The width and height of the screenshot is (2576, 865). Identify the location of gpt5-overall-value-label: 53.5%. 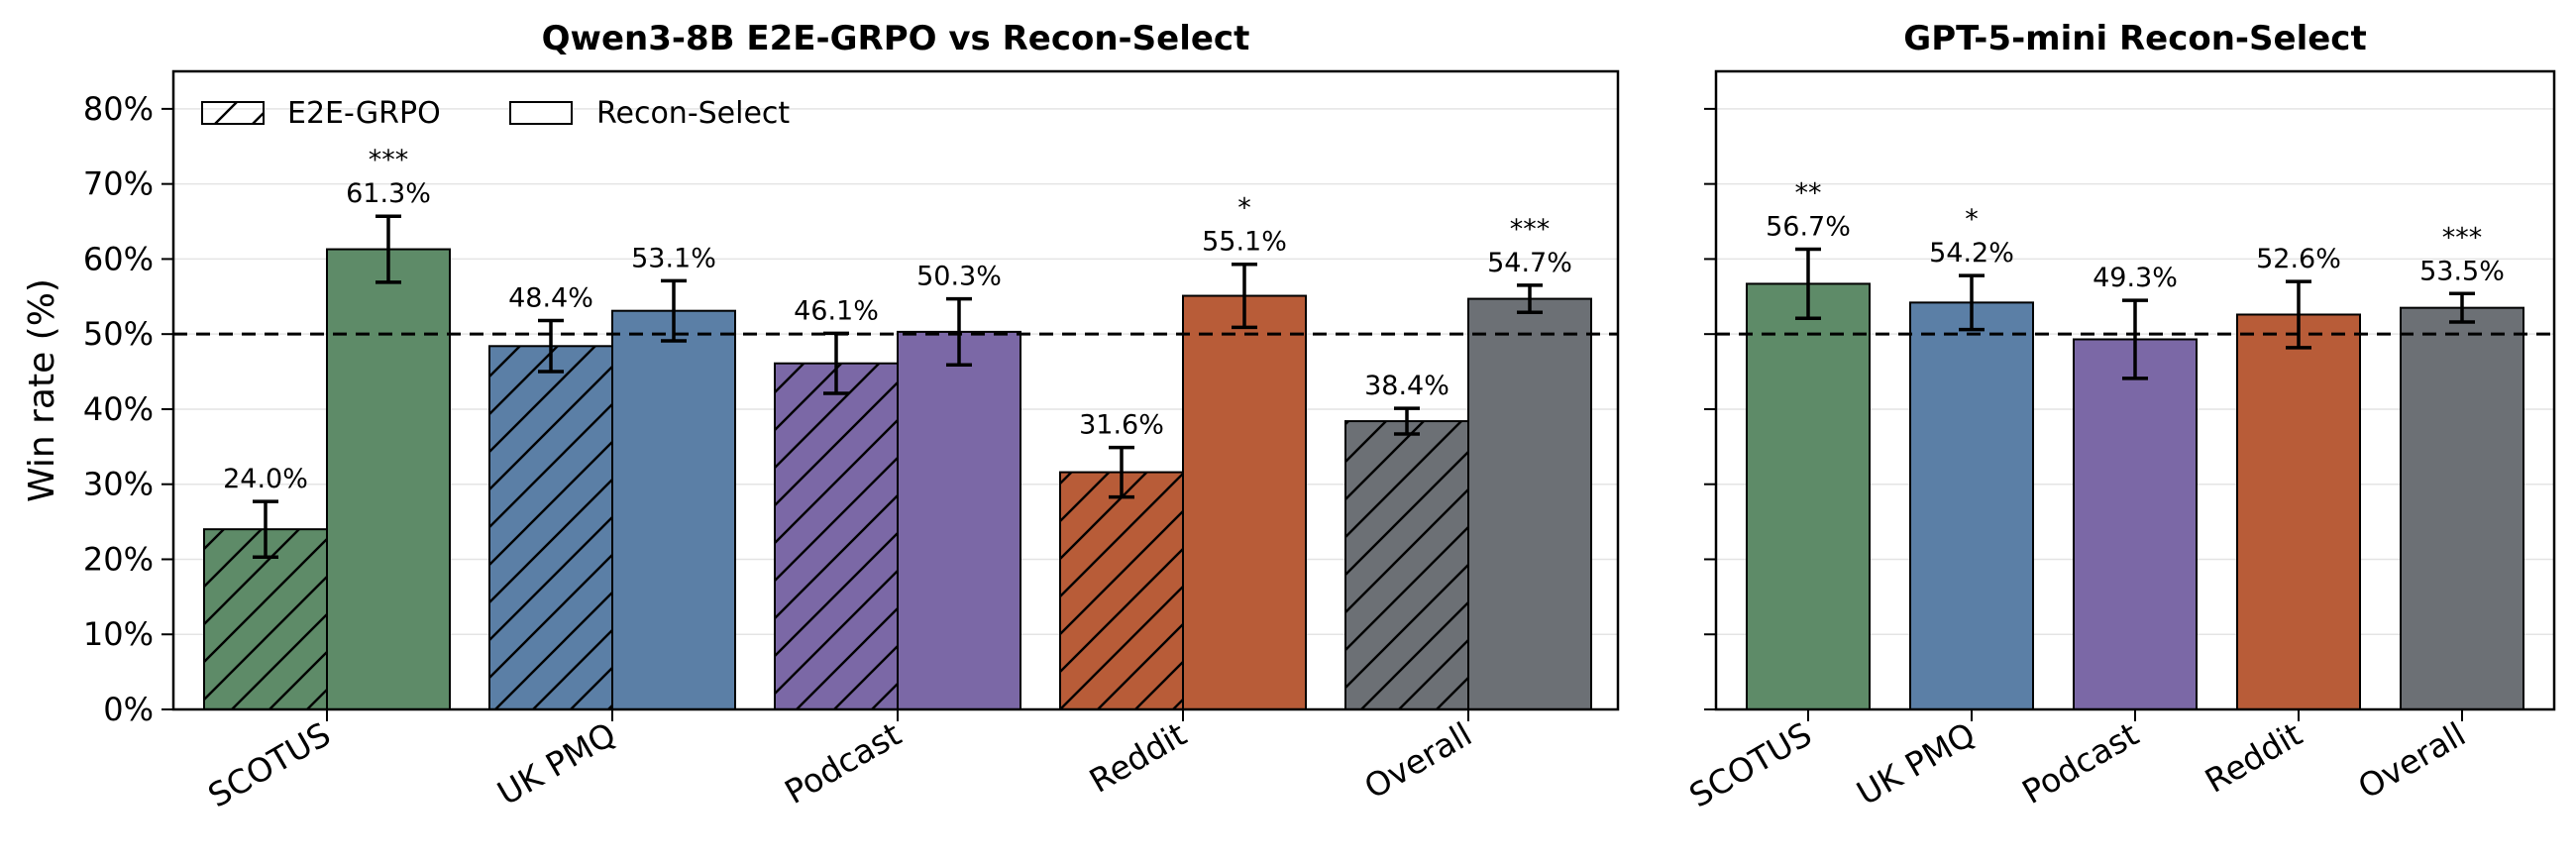
(2462, 271).